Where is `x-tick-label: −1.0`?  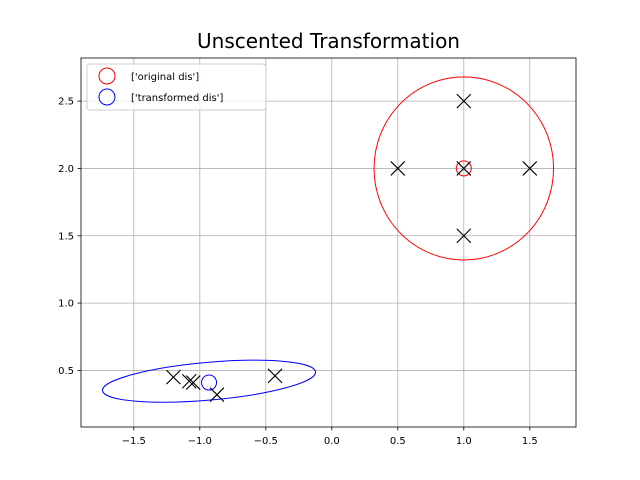
x-tick-label: −1.0 is located at coordinates (200, 441).